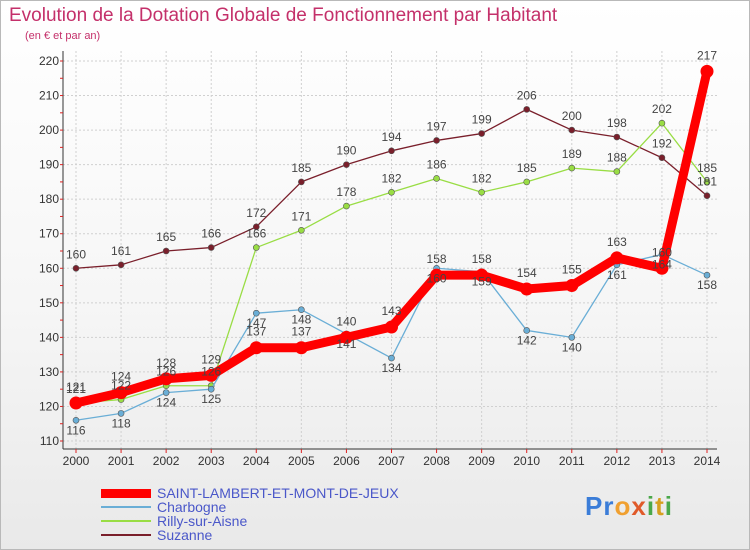 Image resolution: width=750 pixels, height=550 pixels. What do you see at coordinates (346, 461) in the screenshot?
I see `x-tick-label: 2006` at bounding box center [346, 461].